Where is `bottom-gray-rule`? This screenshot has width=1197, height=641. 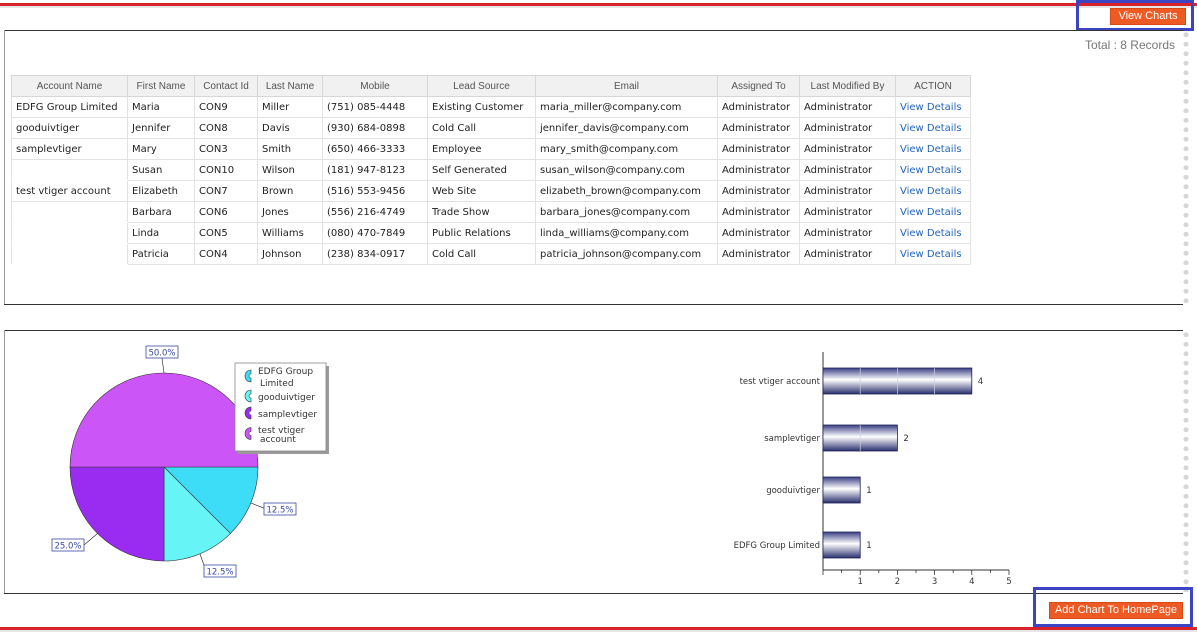
bottom-gray-rule is located at coordinates (598, 631).